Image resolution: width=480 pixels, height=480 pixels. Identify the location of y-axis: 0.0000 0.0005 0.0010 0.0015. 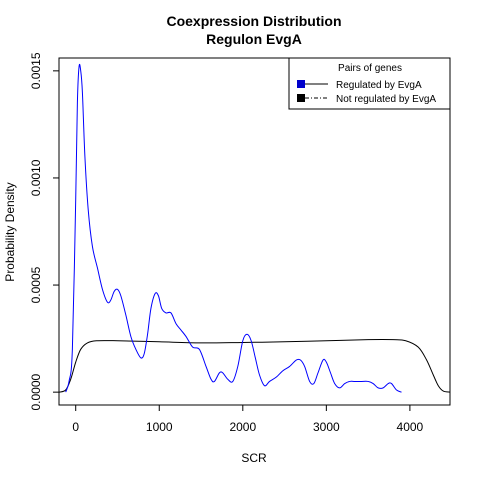
(44, 231).